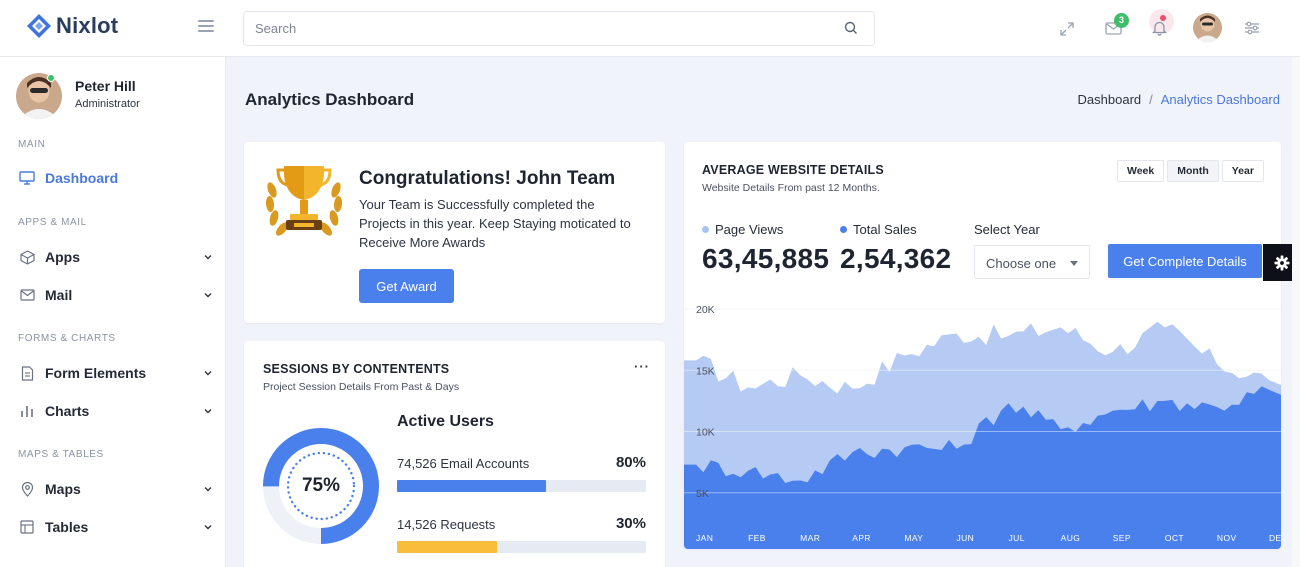  Describe the element at coordinates (1007, 229) in the screenshot. I see `select-year-label: Select Year` at that location.